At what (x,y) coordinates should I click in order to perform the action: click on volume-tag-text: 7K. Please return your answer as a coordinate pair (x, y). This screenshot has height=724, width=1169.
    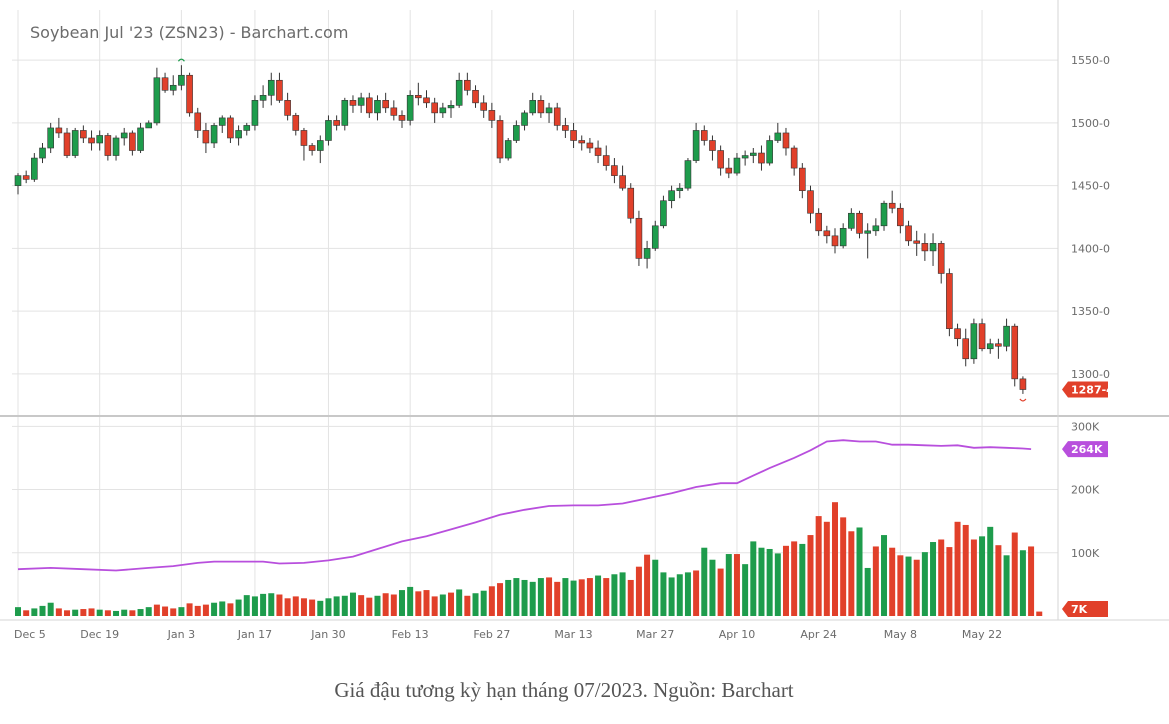
    Looking at the image, I should click on (1079, 609).